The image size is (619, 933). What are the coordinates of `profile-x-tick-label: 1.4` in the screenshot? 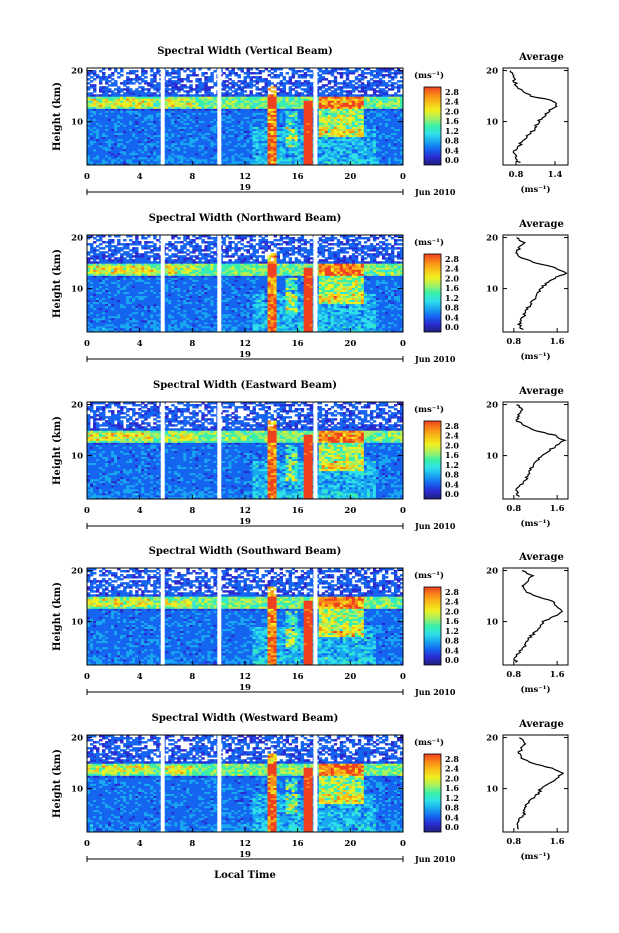 It's located at (555, 175).